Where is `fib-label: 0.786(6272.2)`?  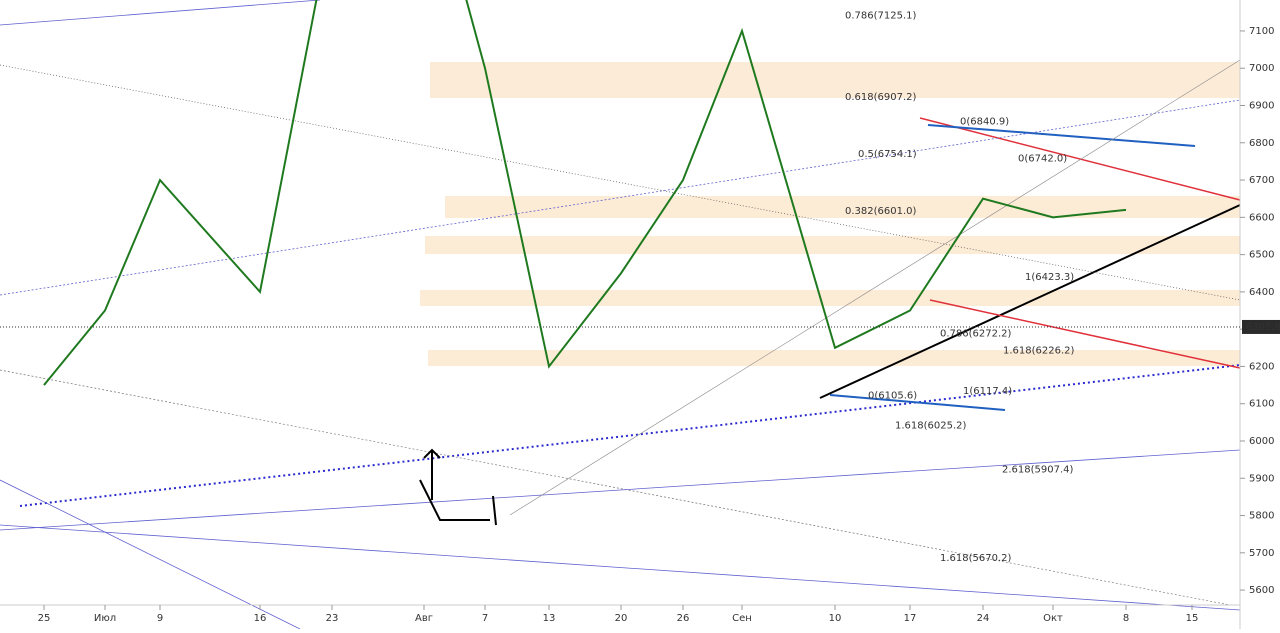
fib-label: 0.786(6272.2) is located at coordinates (976, 334).